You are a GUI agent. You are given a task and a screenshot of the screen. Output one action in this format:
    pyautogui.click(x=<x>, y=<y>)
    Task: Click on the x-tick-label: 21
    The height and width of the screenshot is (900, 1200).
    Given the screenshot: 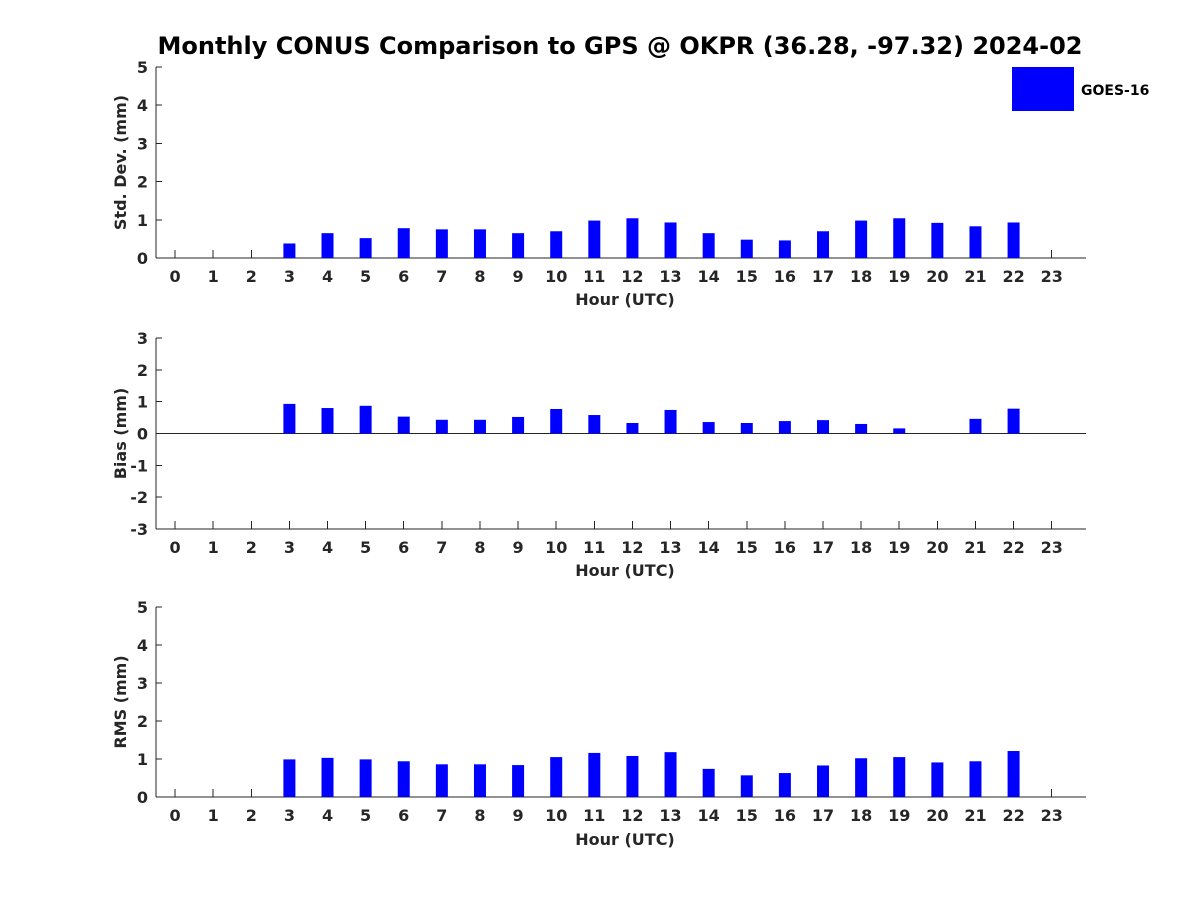 What is the action you would take?
    pyautogui.click(x=975, y=547)
    